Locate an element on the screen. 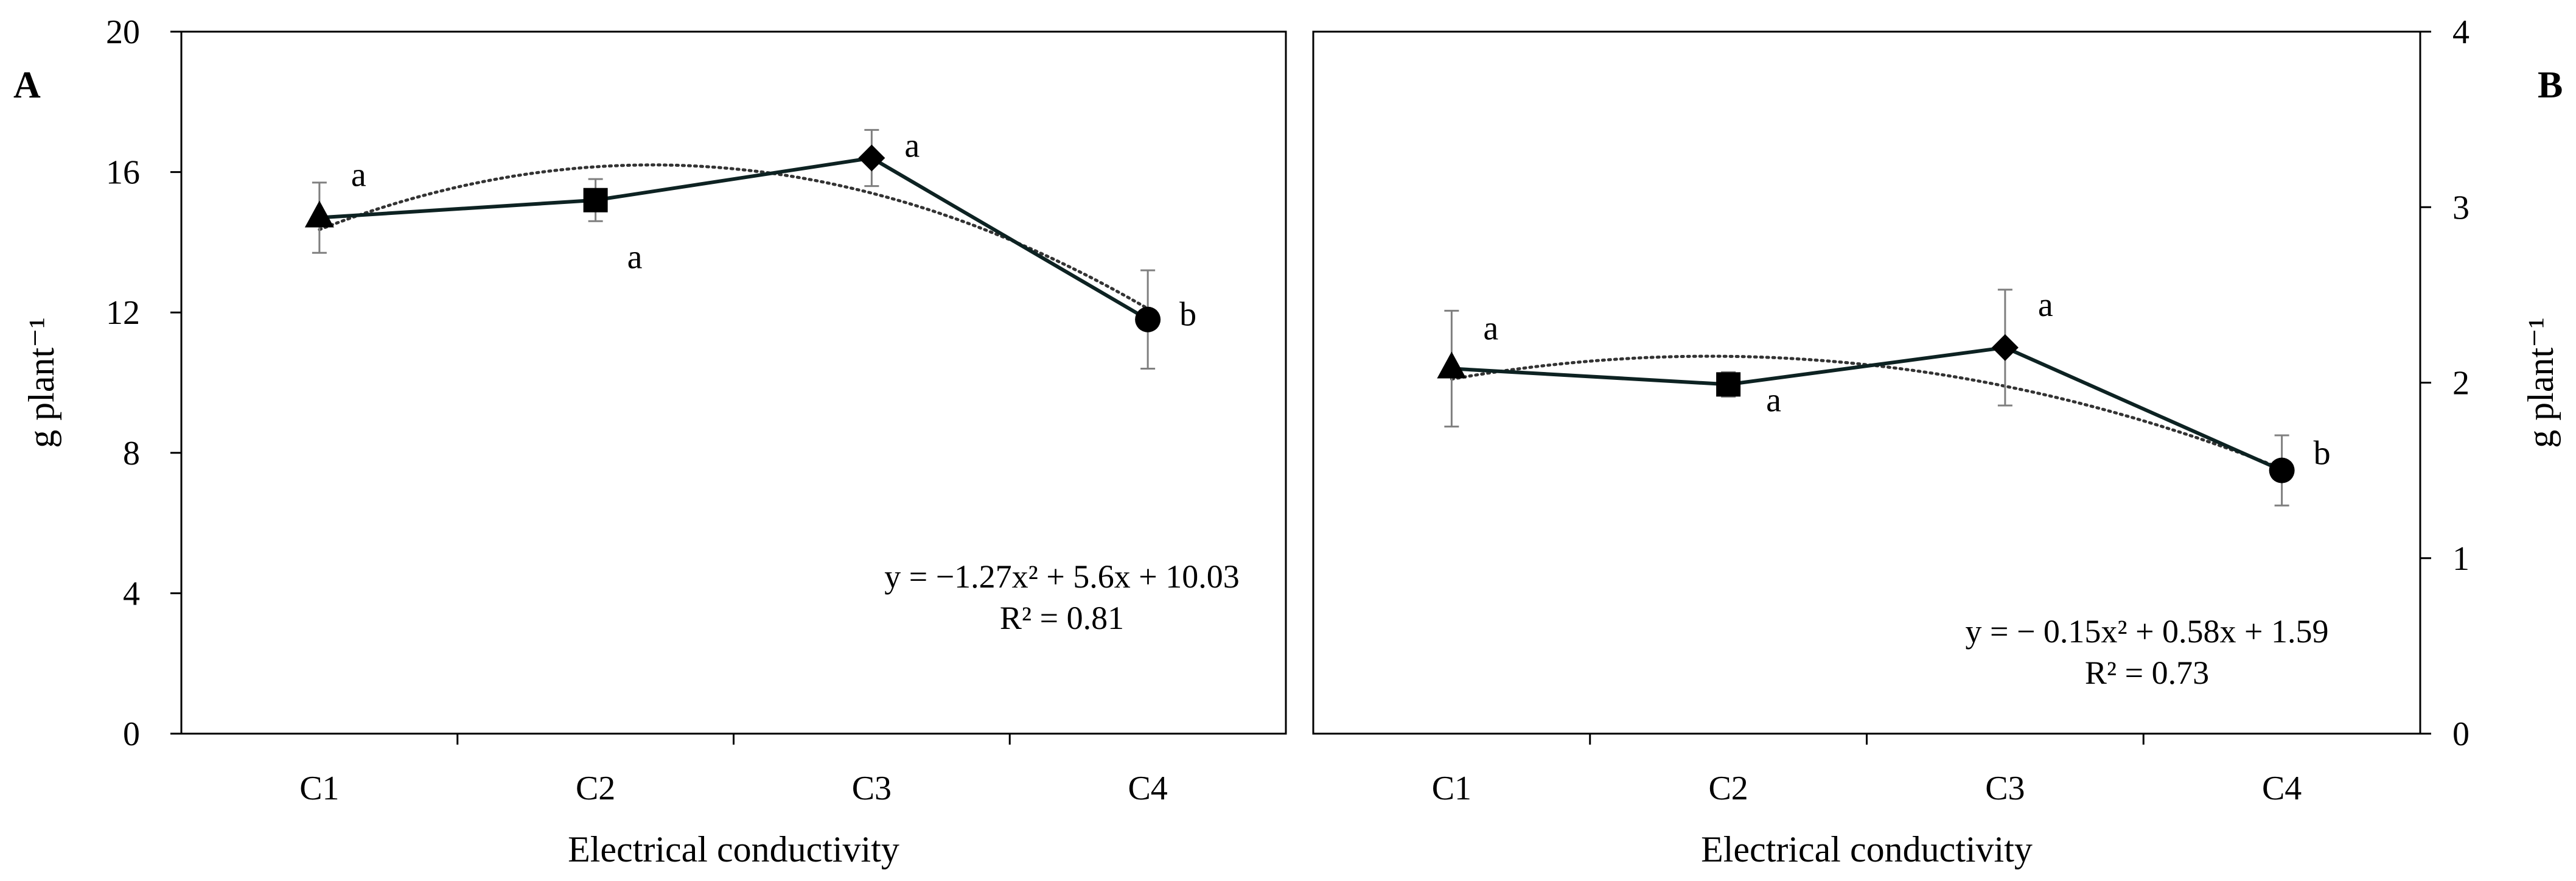  y-tick-label: 8 is located at coordinates (131, 453).